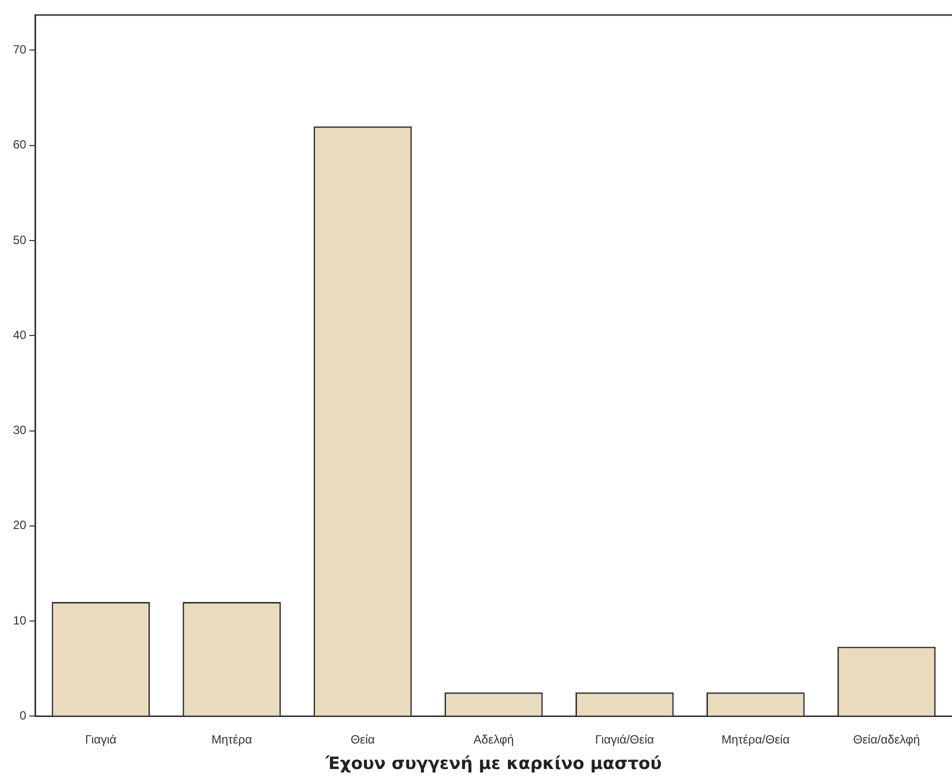  I want to click on y-tick-label: 30, so click(19, 430).